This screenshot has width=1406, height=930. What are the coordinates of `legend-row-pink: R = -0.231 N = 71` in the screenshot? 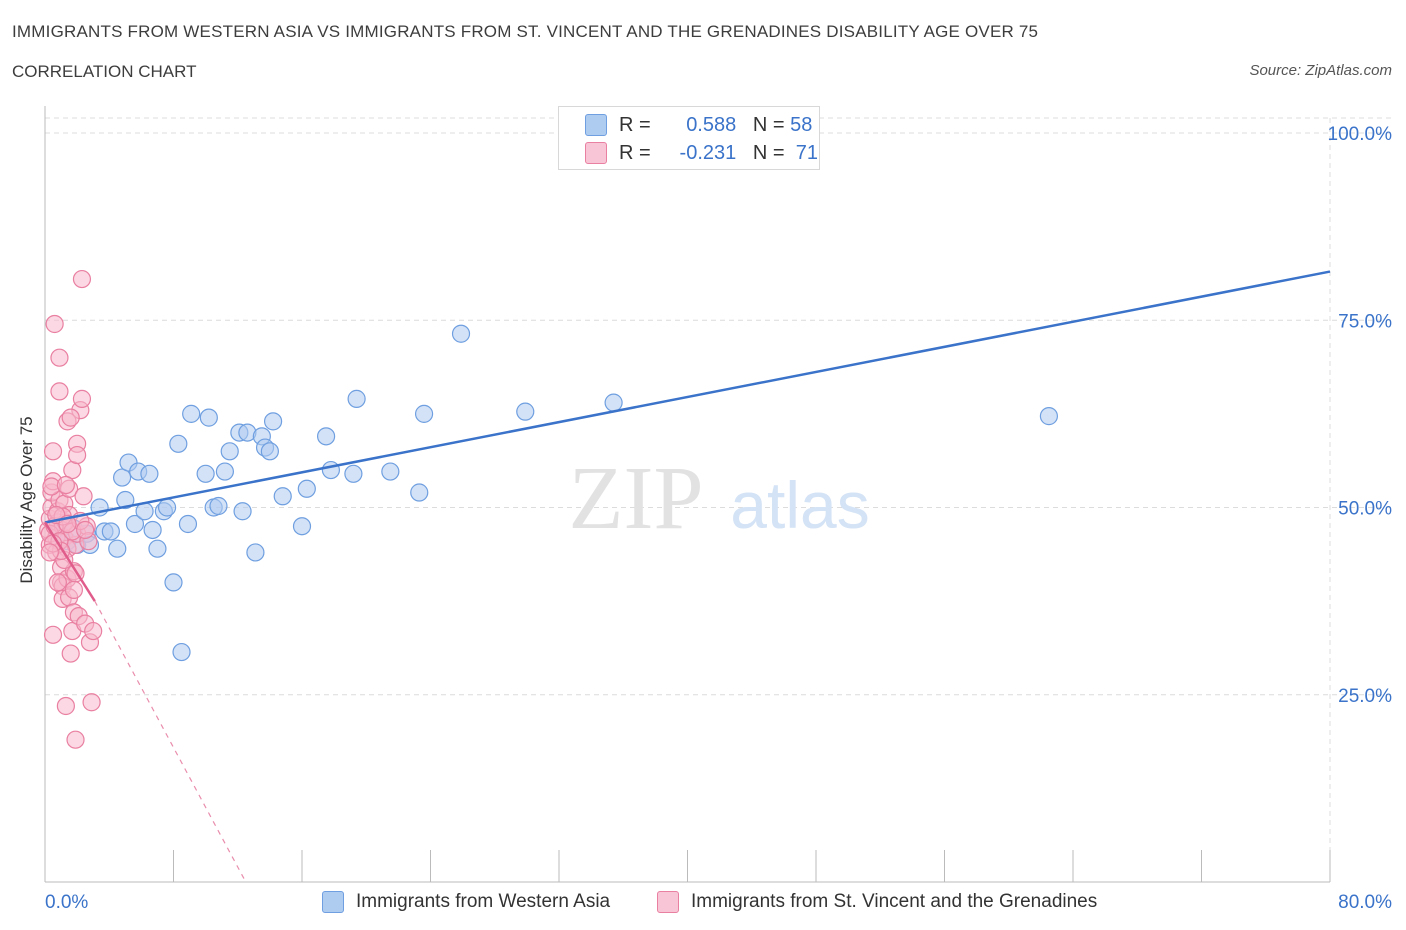 It's located at (701, 153).